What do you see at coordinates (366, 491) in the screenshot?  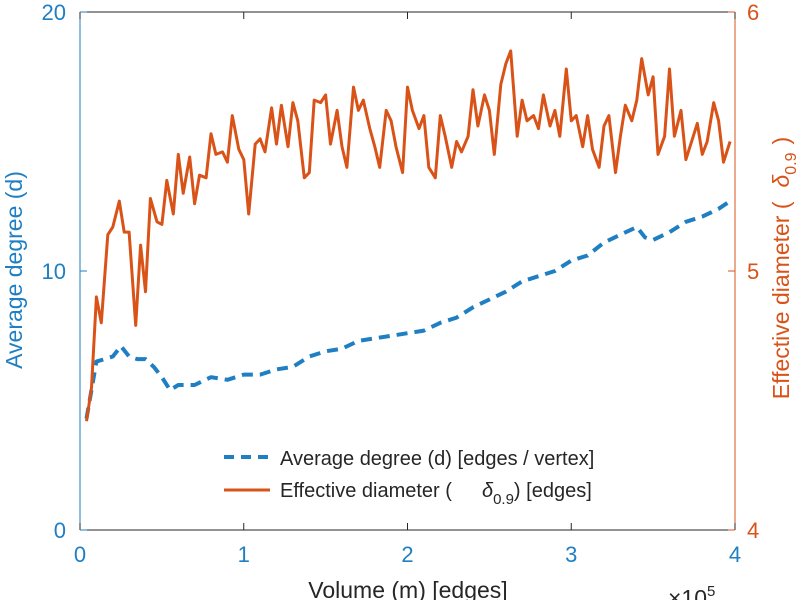 I see `legend-diameter-prefix: Effective diameter (` at bounding box center [366, 491].